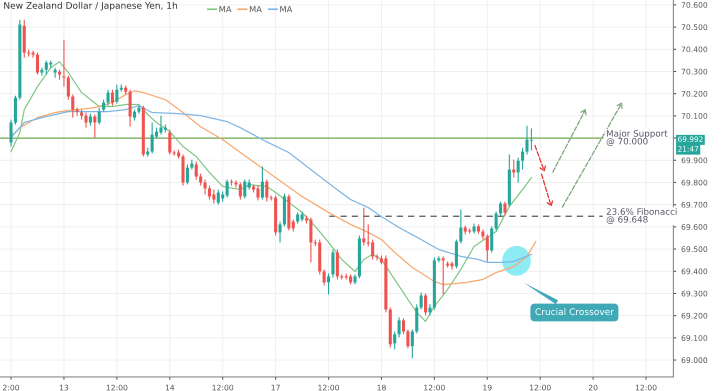 The height and width of the screenshot is (391, 728). I want to click on chart-title: New Zealand Dollar / Japanese Yen, 1h, so click(90, 6).